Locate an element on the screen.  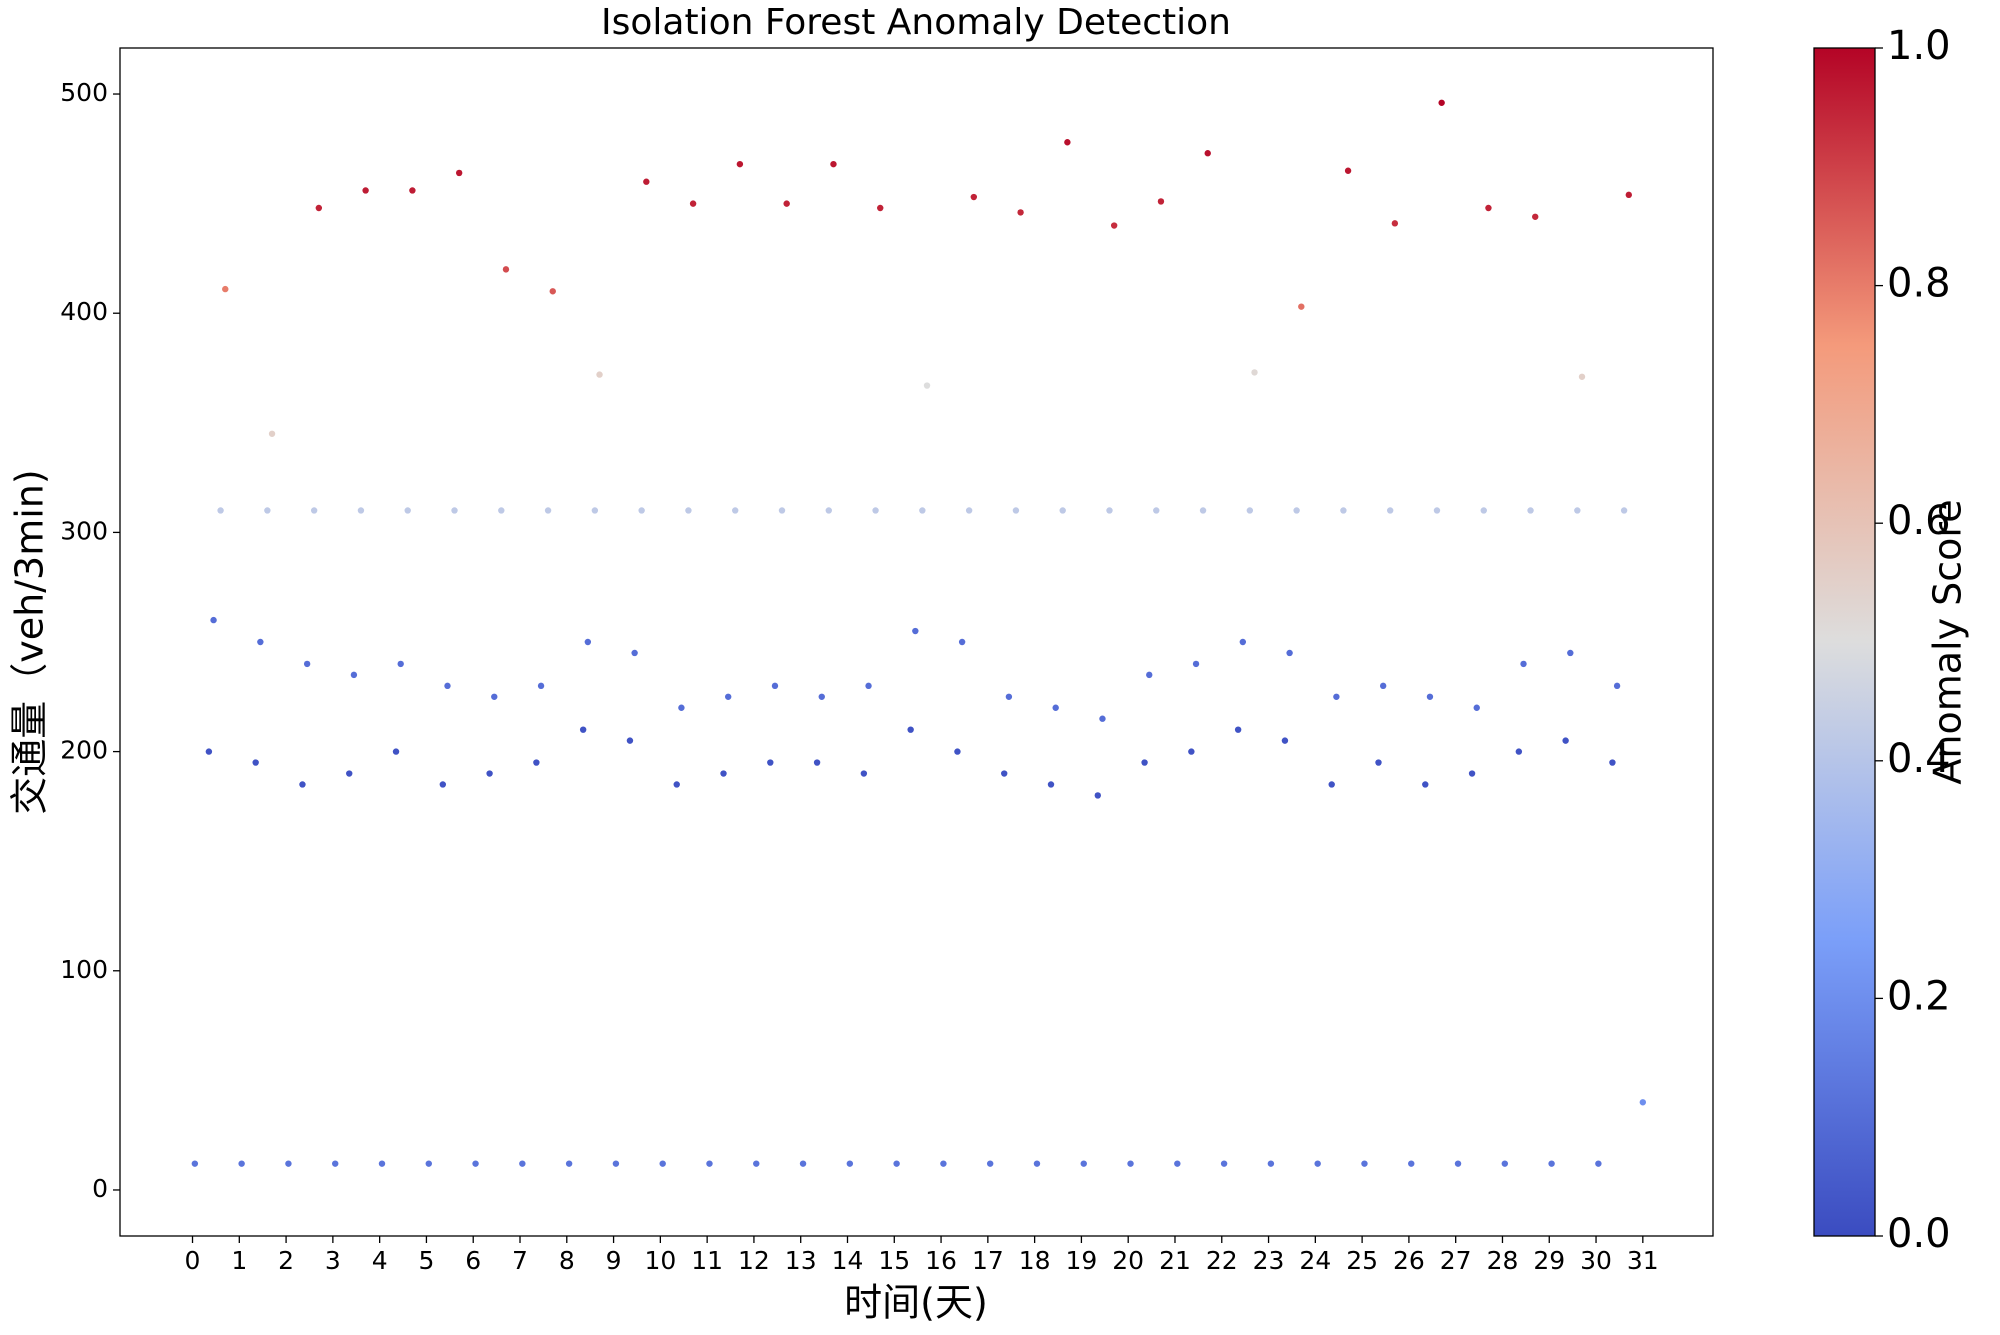
y-tick-label: 0 is located at coordinates (100, 1188).